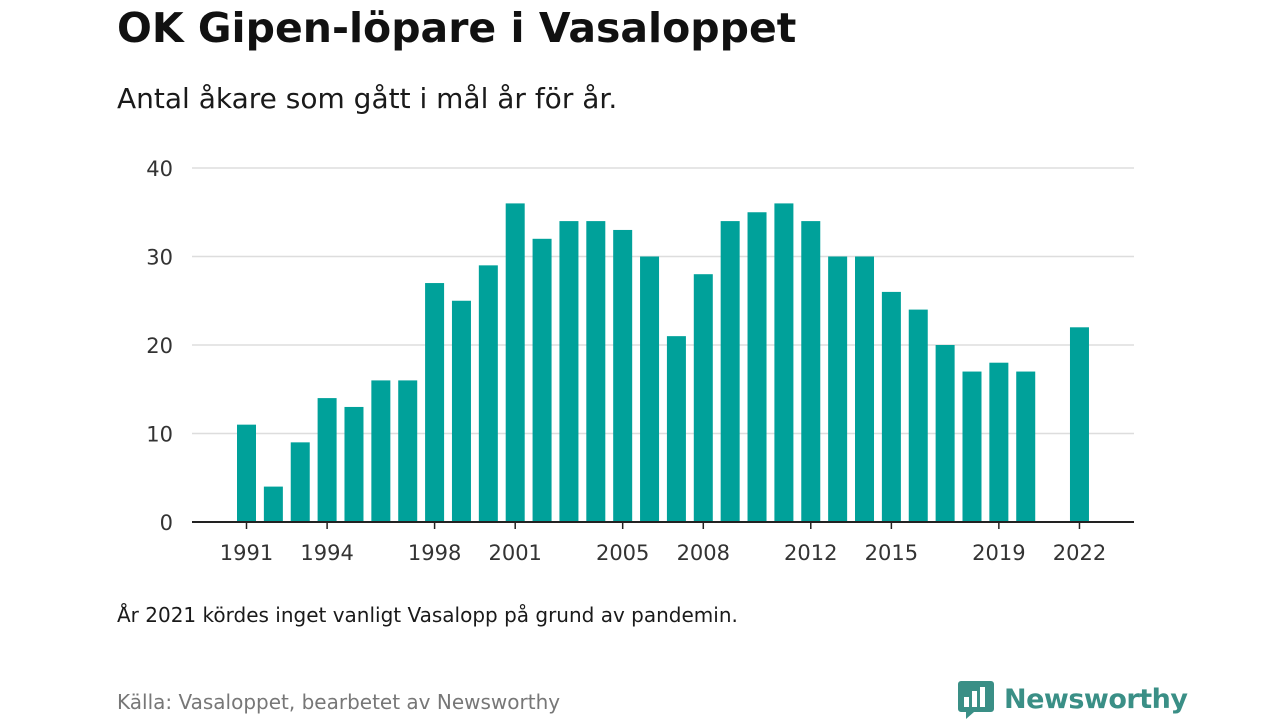 This screenshot has height=720, width=1280. Describe the element at coordinates (326, 553) in the screenshot. I see `x-tick-label: 1994` at that location.